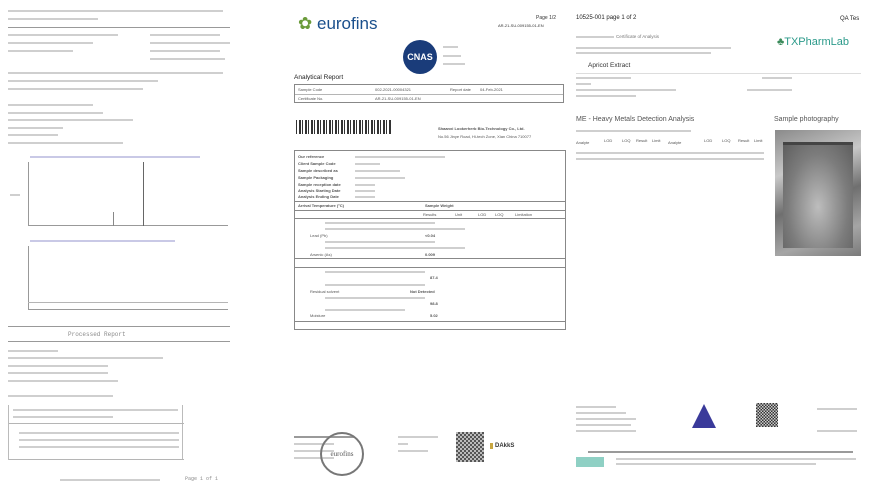  I want to click on eurofins-logo: ✿ eurofins, so click(338, 23).